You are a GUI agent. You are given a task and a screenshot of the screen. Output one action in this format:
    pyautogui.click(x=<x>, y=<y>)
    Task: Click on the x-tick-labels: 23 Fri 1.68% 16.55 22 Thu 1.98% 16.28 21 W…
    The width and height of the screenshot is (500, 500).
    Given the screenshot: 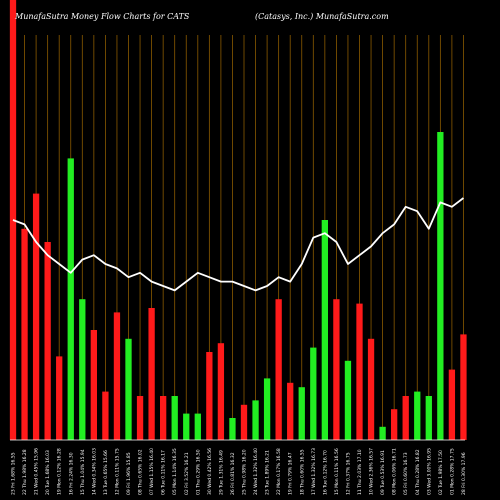 What is the action you would take?
    pyautogui.click(x=239, y=471)
    